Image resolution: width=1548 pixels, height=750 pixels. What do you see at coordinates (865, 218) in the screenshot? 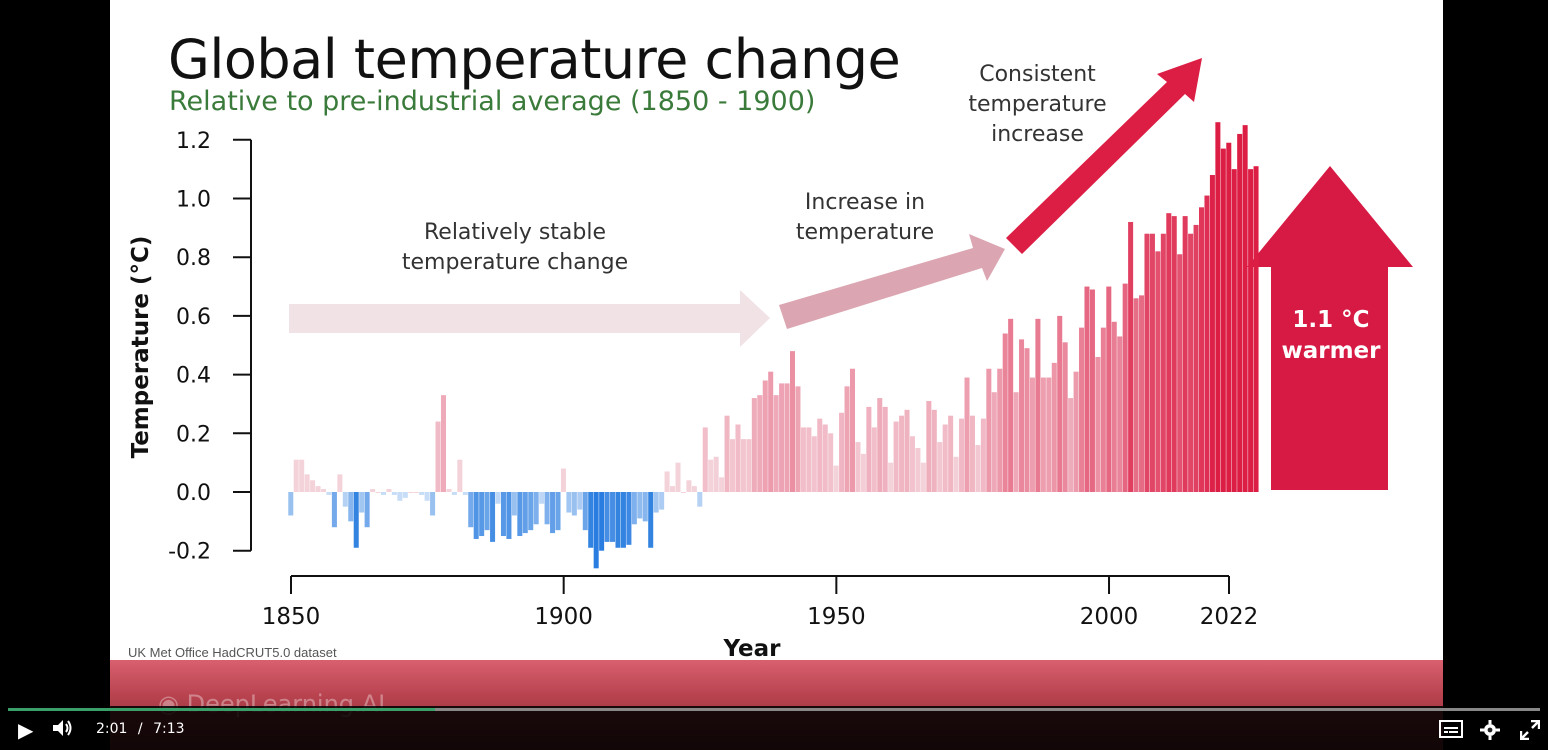
I see `increase-annotation: Increase in temperature` at bounding box center [865, 218].